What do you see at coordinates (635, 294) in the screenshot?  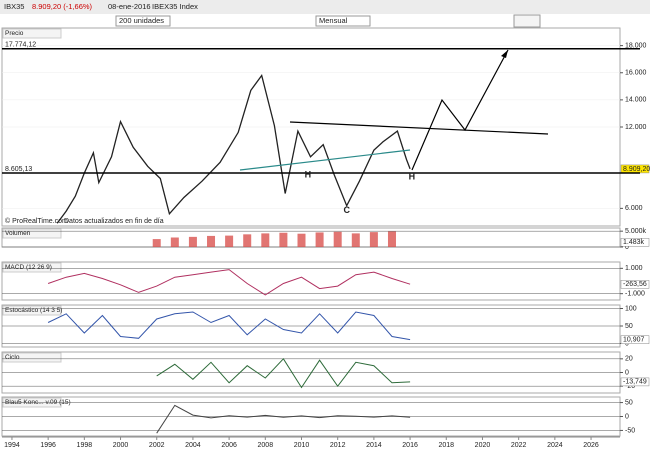 I see `y-tick-label: -1.000` at bounding box center [635, 294].